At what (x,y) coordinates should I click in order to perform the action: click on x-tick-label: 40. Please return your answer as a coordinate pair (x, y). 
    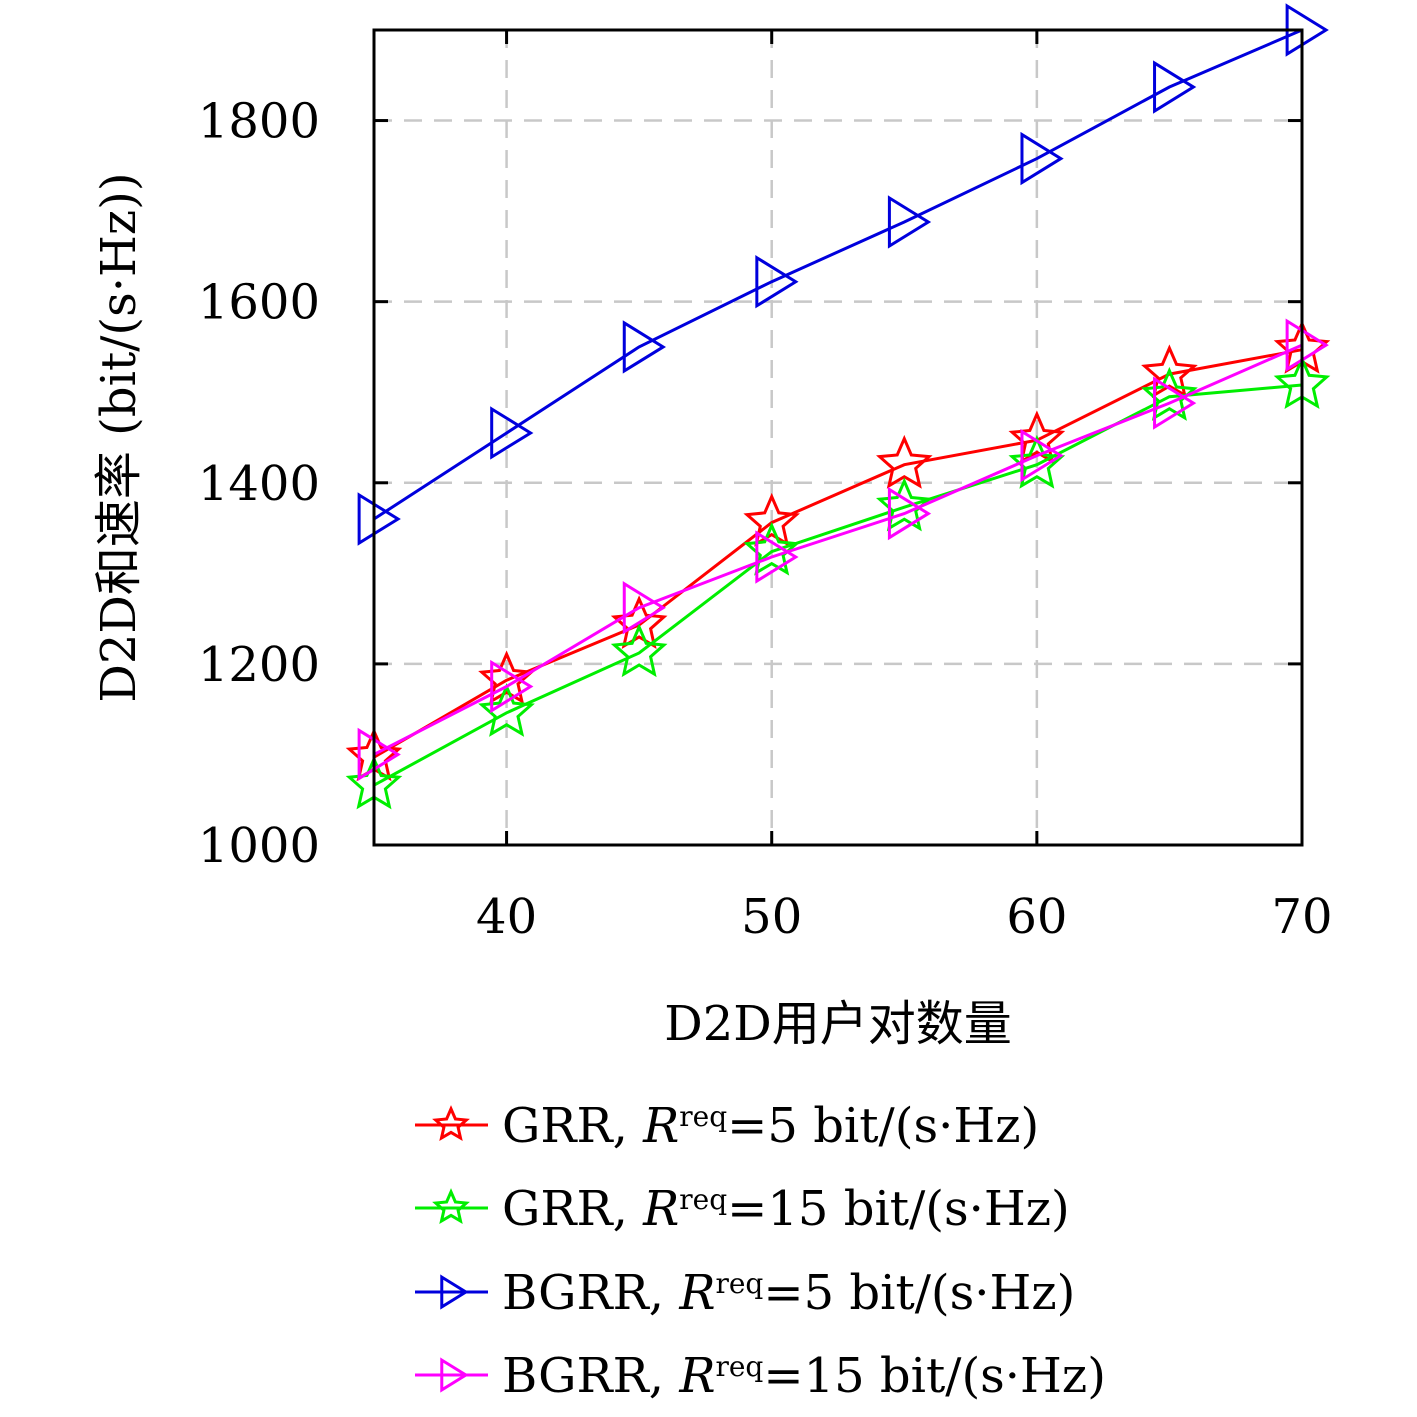
    Looking at the image, I should click on (506, 917).